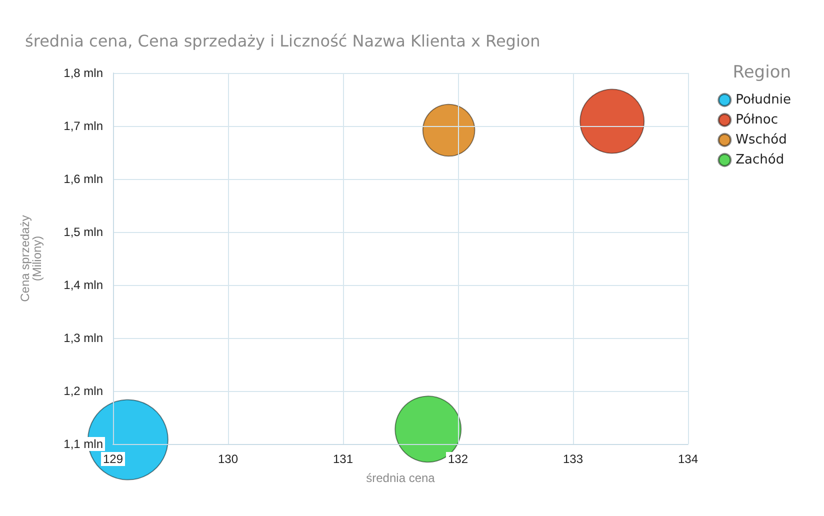  Describe the element at coordinates (83, 444) in the screenshot. I see `y-tick-label: 1,1 mln` at that location.